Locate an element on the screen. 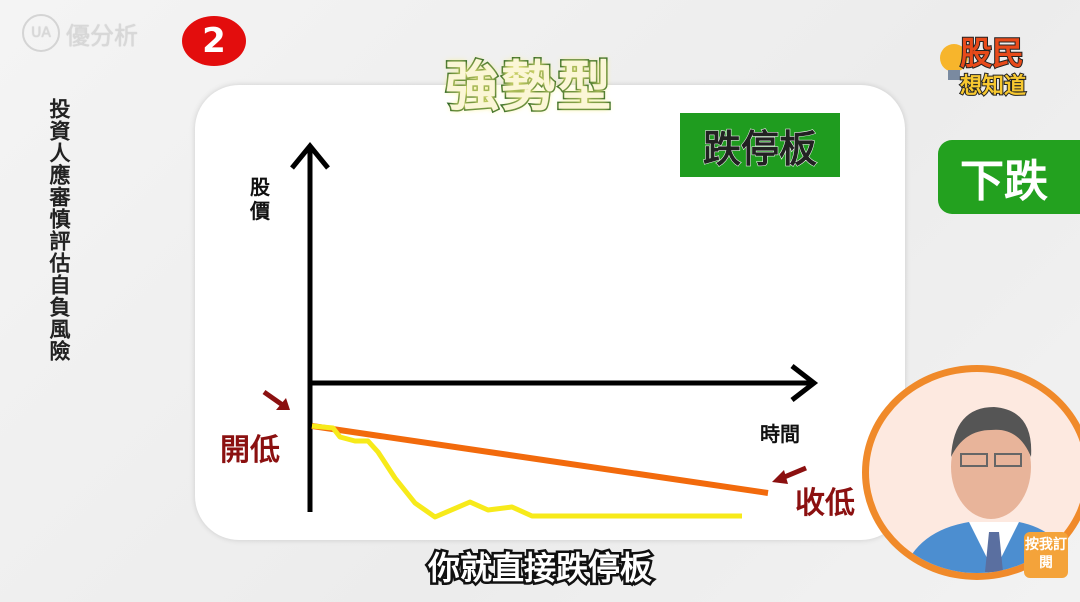 The height and width of the screenshot is (602, 1080). subtitle: 你就直接跌停板 is located at coordinates (539, 568).